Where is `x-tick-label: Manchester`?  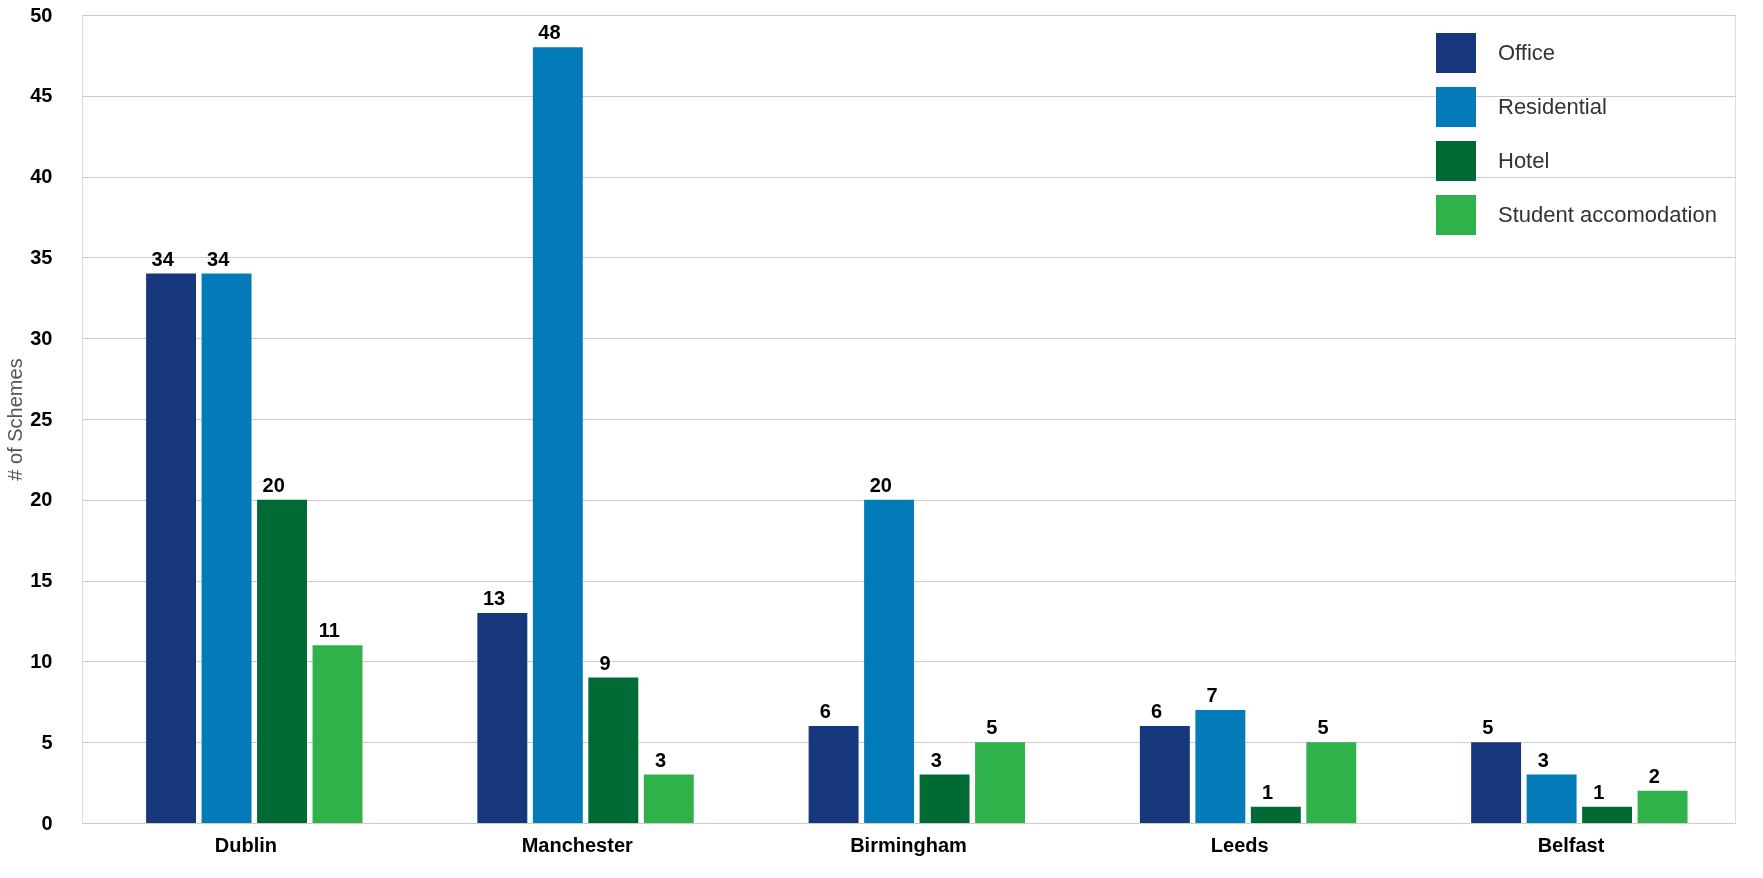 x-tick-label: Manchester is located at coordinates (577, 844).